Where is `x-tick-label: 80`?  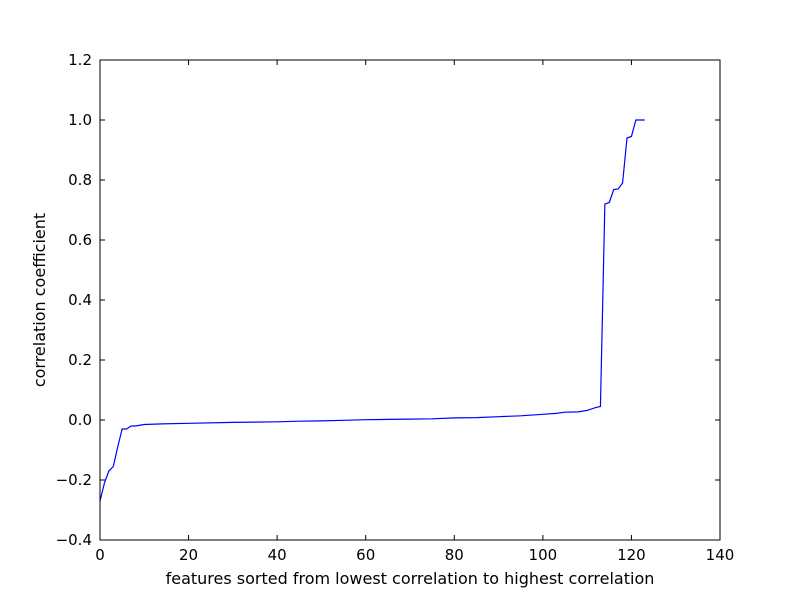 x-tick-label: 80 is located at coordinates (454, 555).